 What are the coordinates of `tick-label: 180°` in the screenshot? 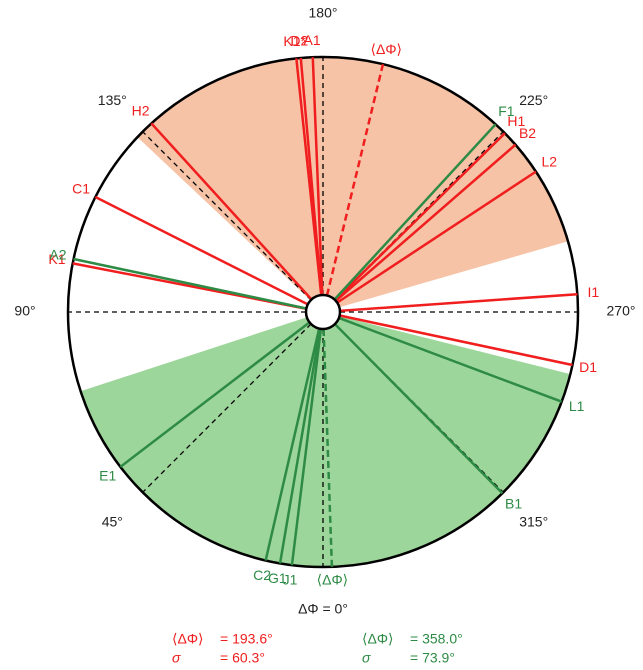 It's located at (323, 13).